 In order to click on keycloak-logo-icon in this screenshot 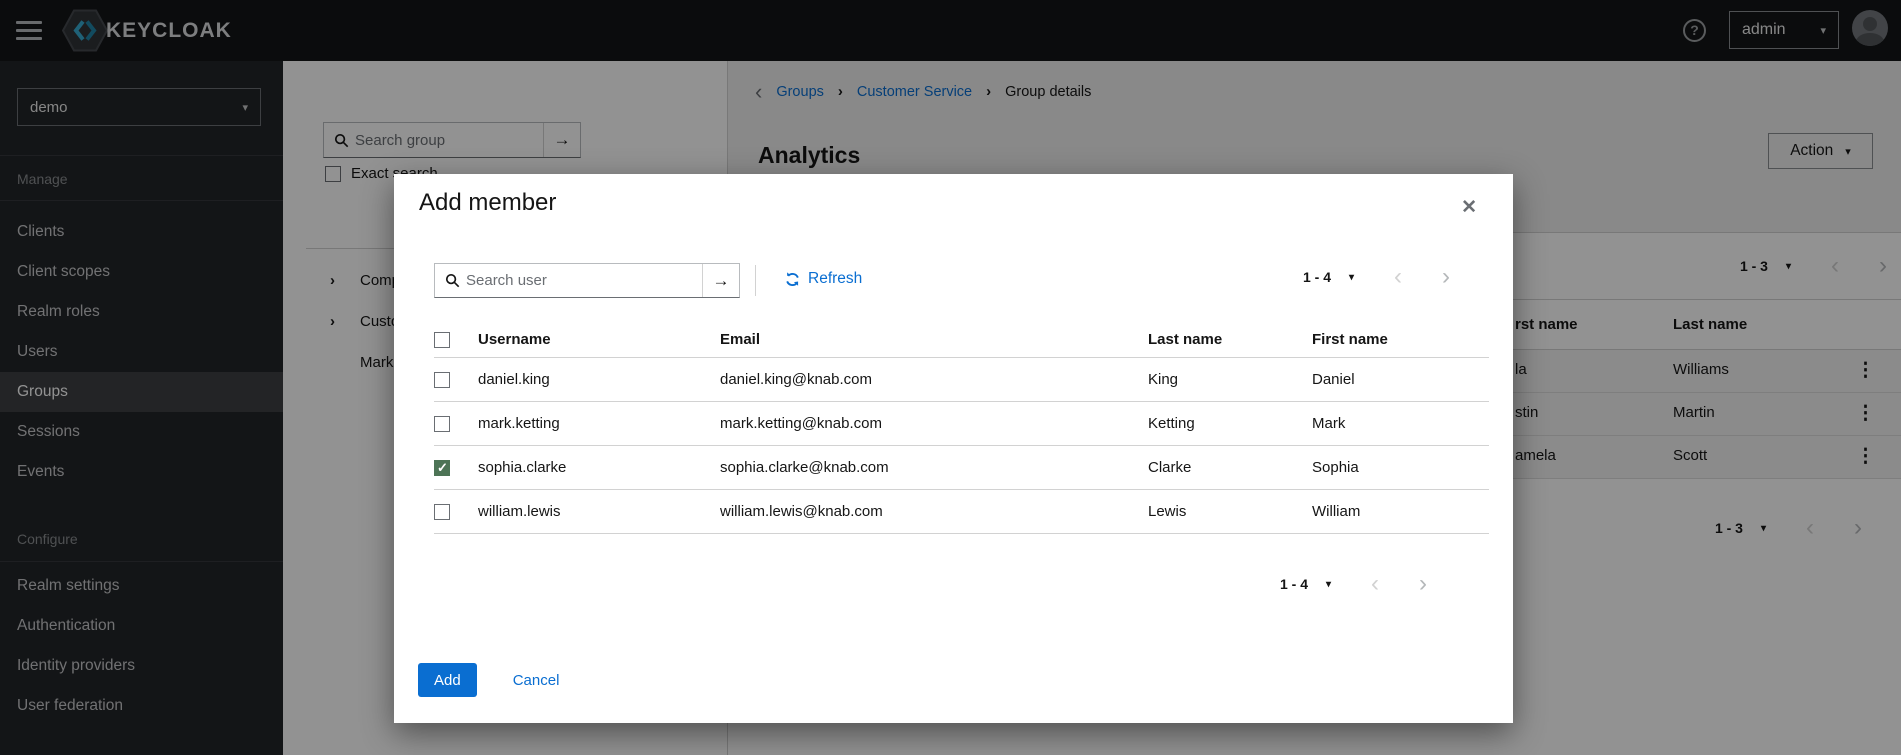, I will do `click(85, 30)`.